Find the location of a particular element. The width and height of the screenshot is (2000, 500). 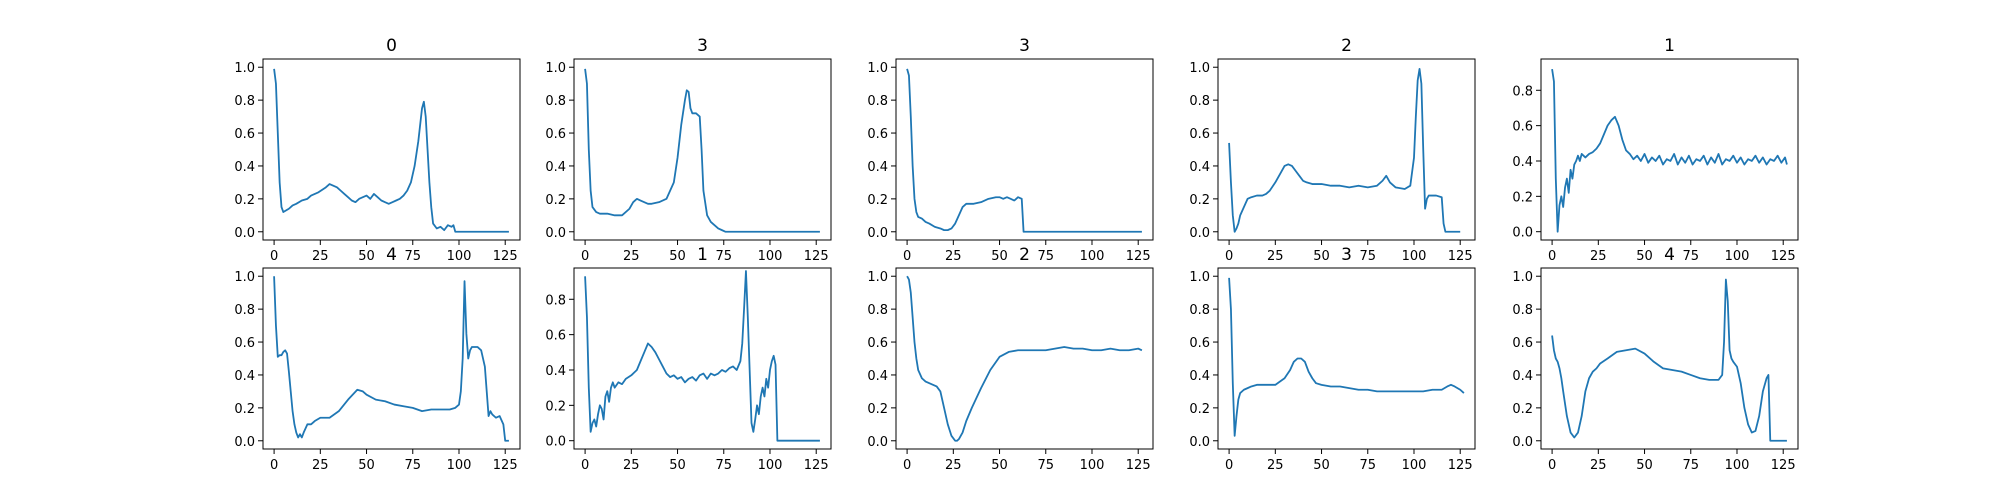

subplot-8: 0 25 50 75 100 125 0.0 0.2 0.4 0.6 0.8 1.0 3 is located at coordinates (1332, 359).